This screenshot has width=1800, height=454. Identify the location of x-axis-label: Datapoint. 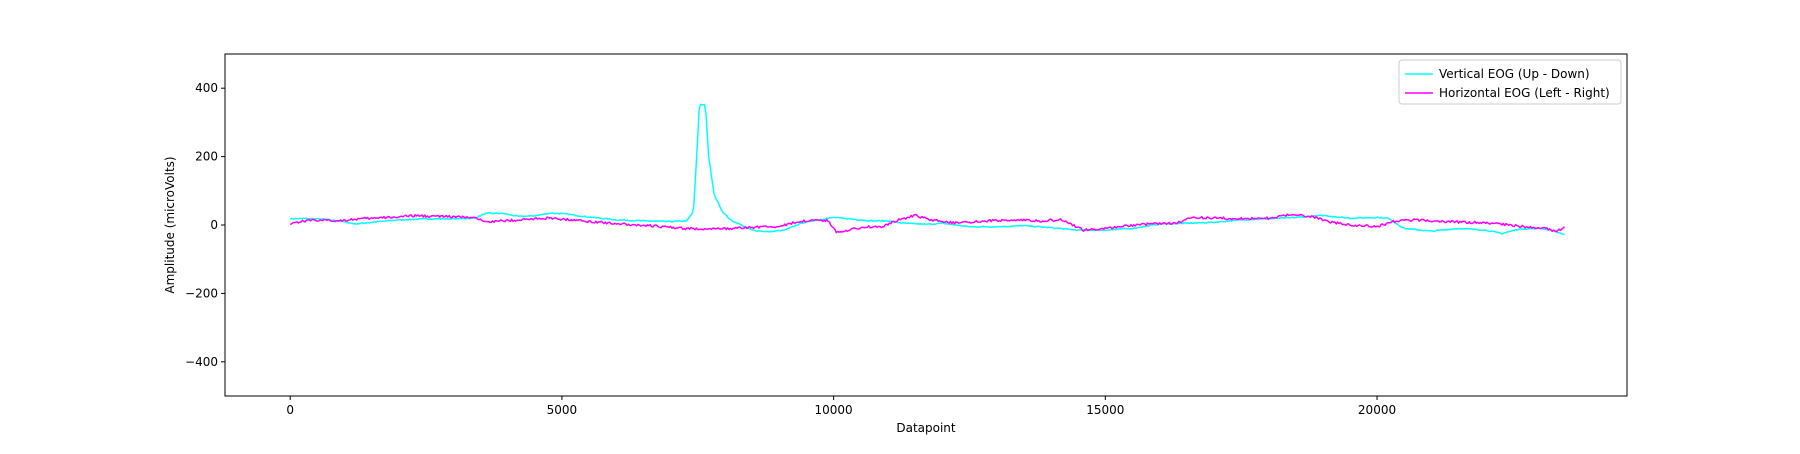
(926, 428).